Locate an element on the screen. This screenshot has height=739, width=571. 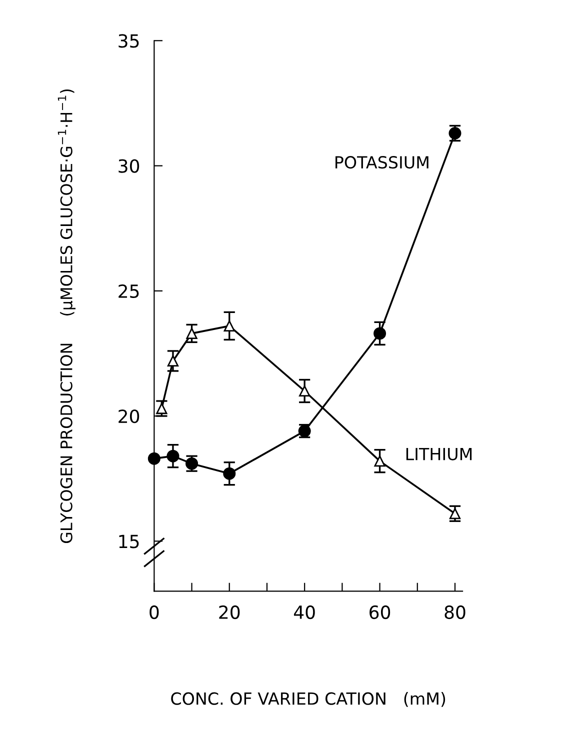
y-axis-title: GLYCOGEN PRODUCTION (μMOLES GLUCOSE·G$^{−1}$·H$^{−1}$) is located at coordinates (67, 316).